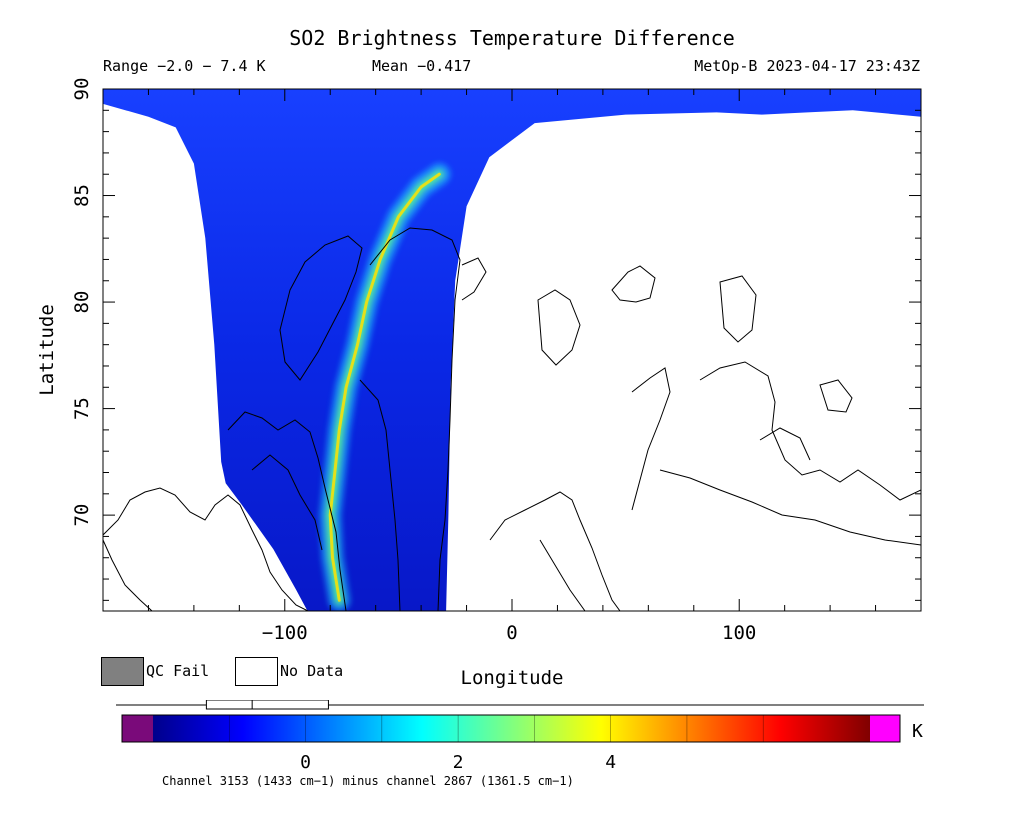  I want to click on distribution-box, so click(267, 705).